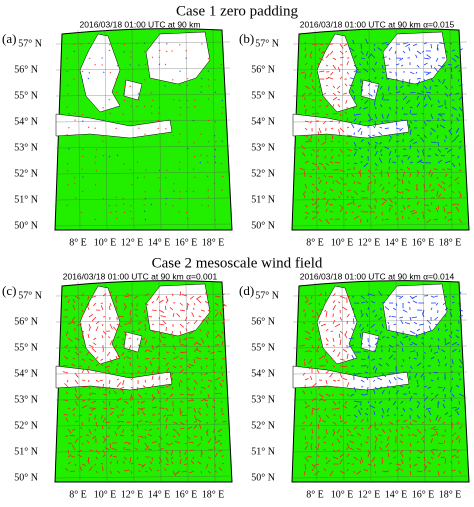 This screenshot has height=507, width=474. I want to click on lon-label: 8° E, so click(78, 494).